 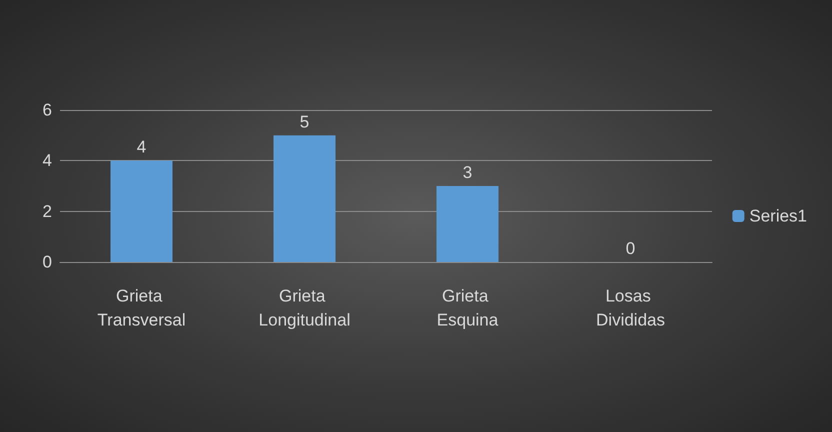 I want to click on y-tick-label: 2, so click(x=47, y=211).